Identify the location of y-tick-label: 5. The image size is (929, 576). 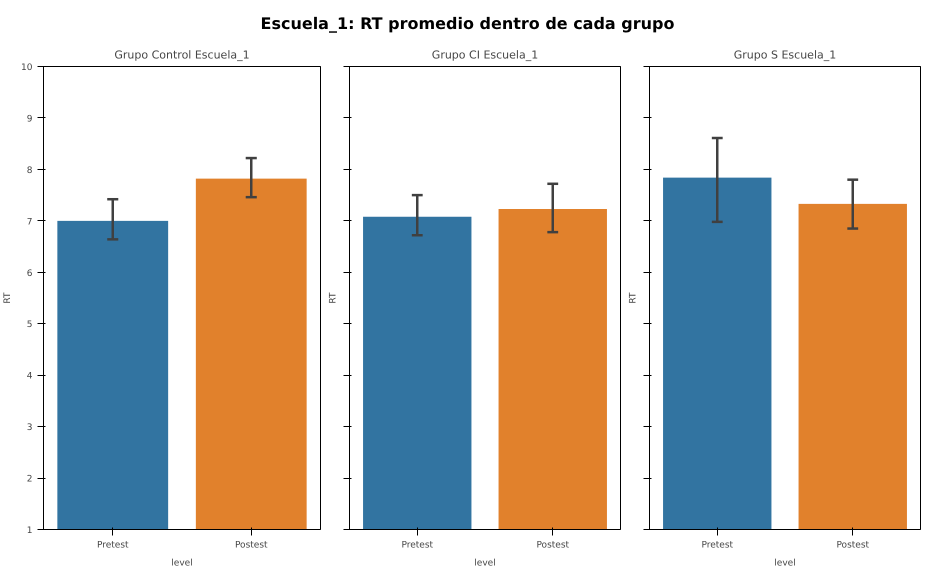
(29, 325).